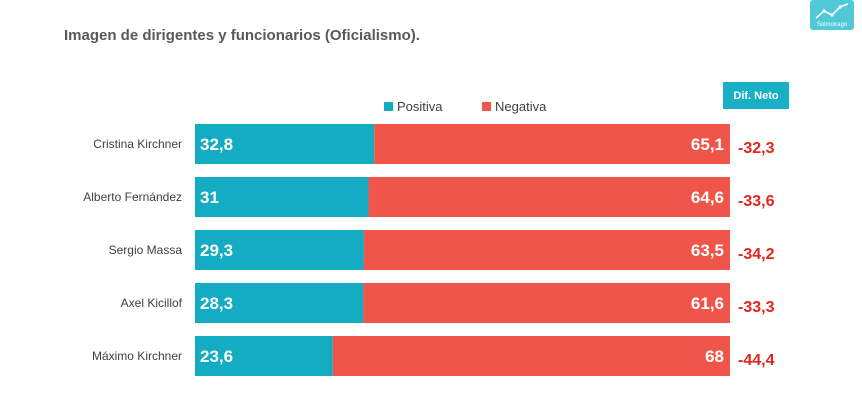  Describe the element at coordinates (420, 106) in the screenshot. I see `legend-label-positiva: Positiva` at that location.